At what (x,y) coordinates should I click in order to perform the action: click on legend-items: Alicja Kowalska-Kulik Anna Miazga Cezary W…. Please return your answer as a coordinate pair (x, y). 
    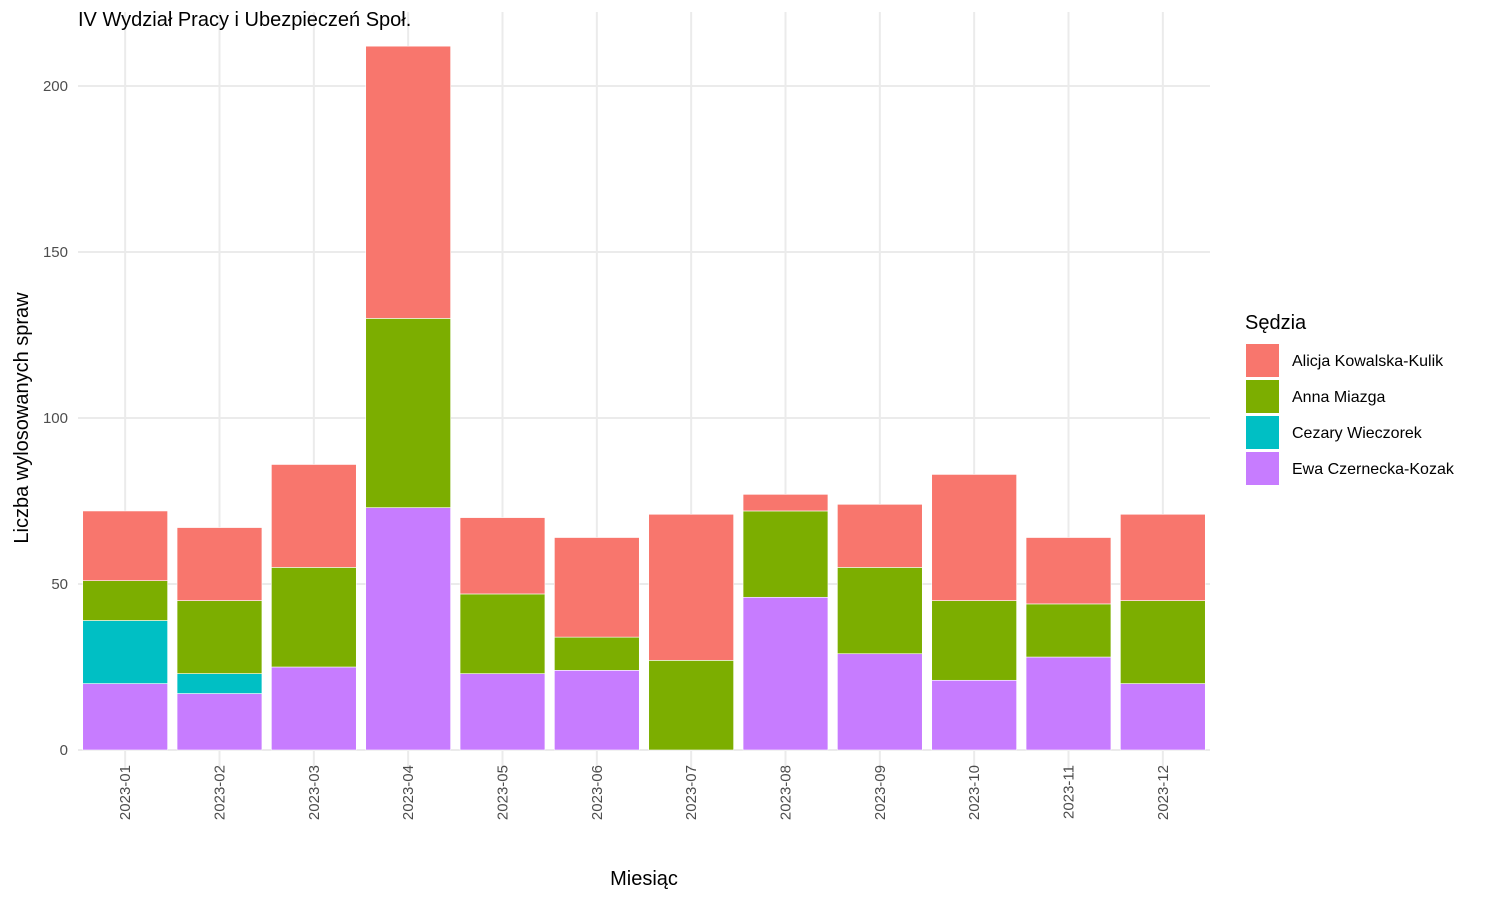
    Looking at the image, I should click on (1350, 414).